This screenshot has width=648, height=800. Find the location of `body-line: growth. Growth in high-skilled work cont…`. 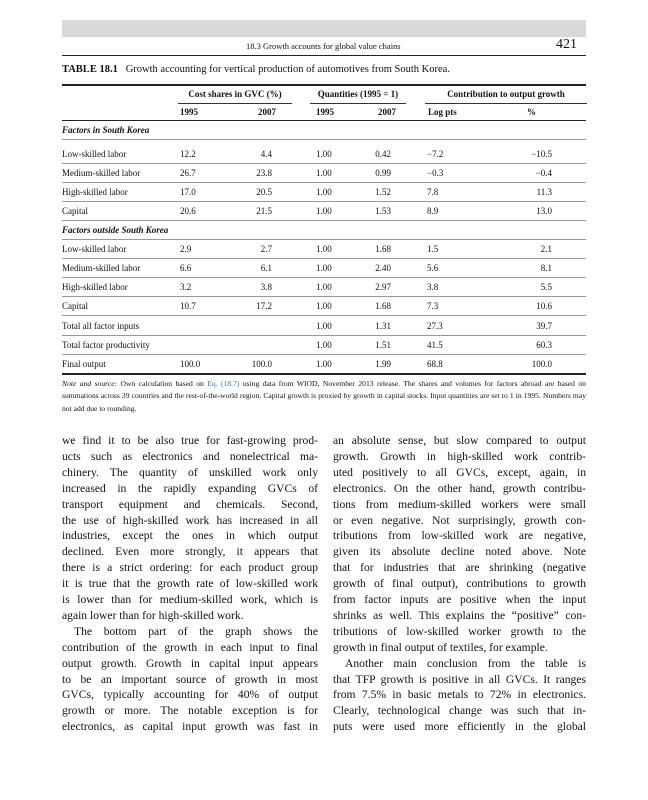

body-line: growth. Growth in high-skilled work cont… is located at coordinates (459, 456).